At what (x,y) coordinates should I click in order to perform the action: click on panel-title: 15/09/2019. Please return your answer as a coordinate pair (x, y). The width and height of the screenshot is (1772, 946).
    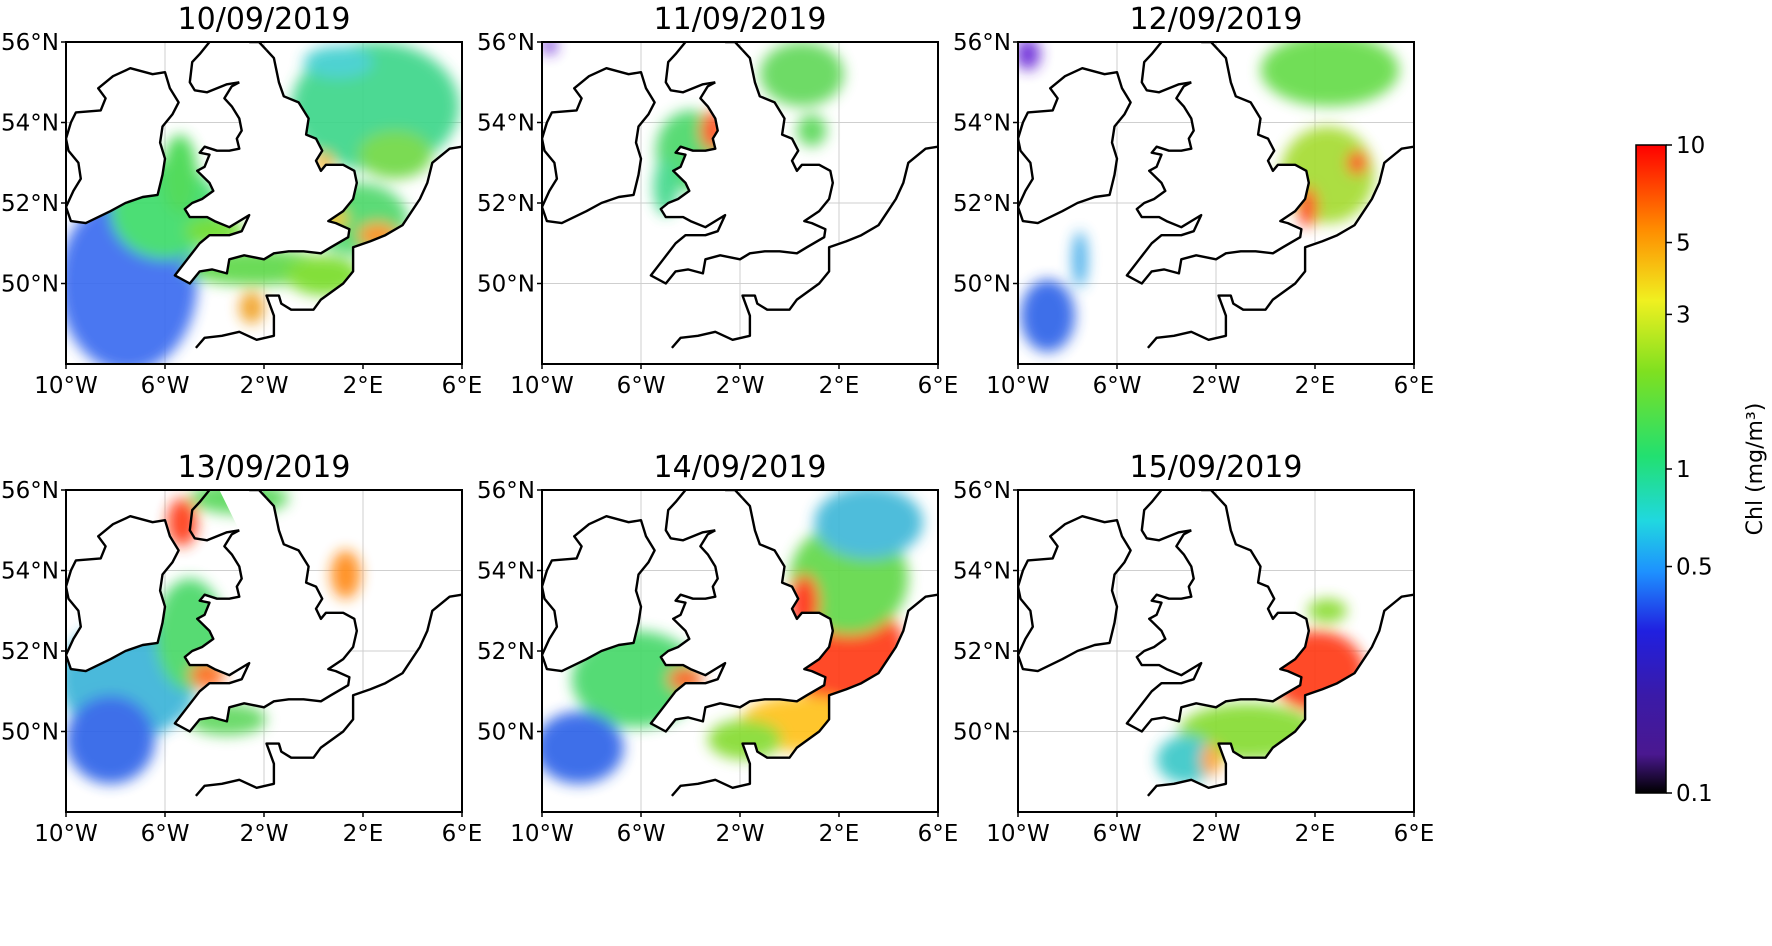
    Looking at the image, I should click on (1216, 467).